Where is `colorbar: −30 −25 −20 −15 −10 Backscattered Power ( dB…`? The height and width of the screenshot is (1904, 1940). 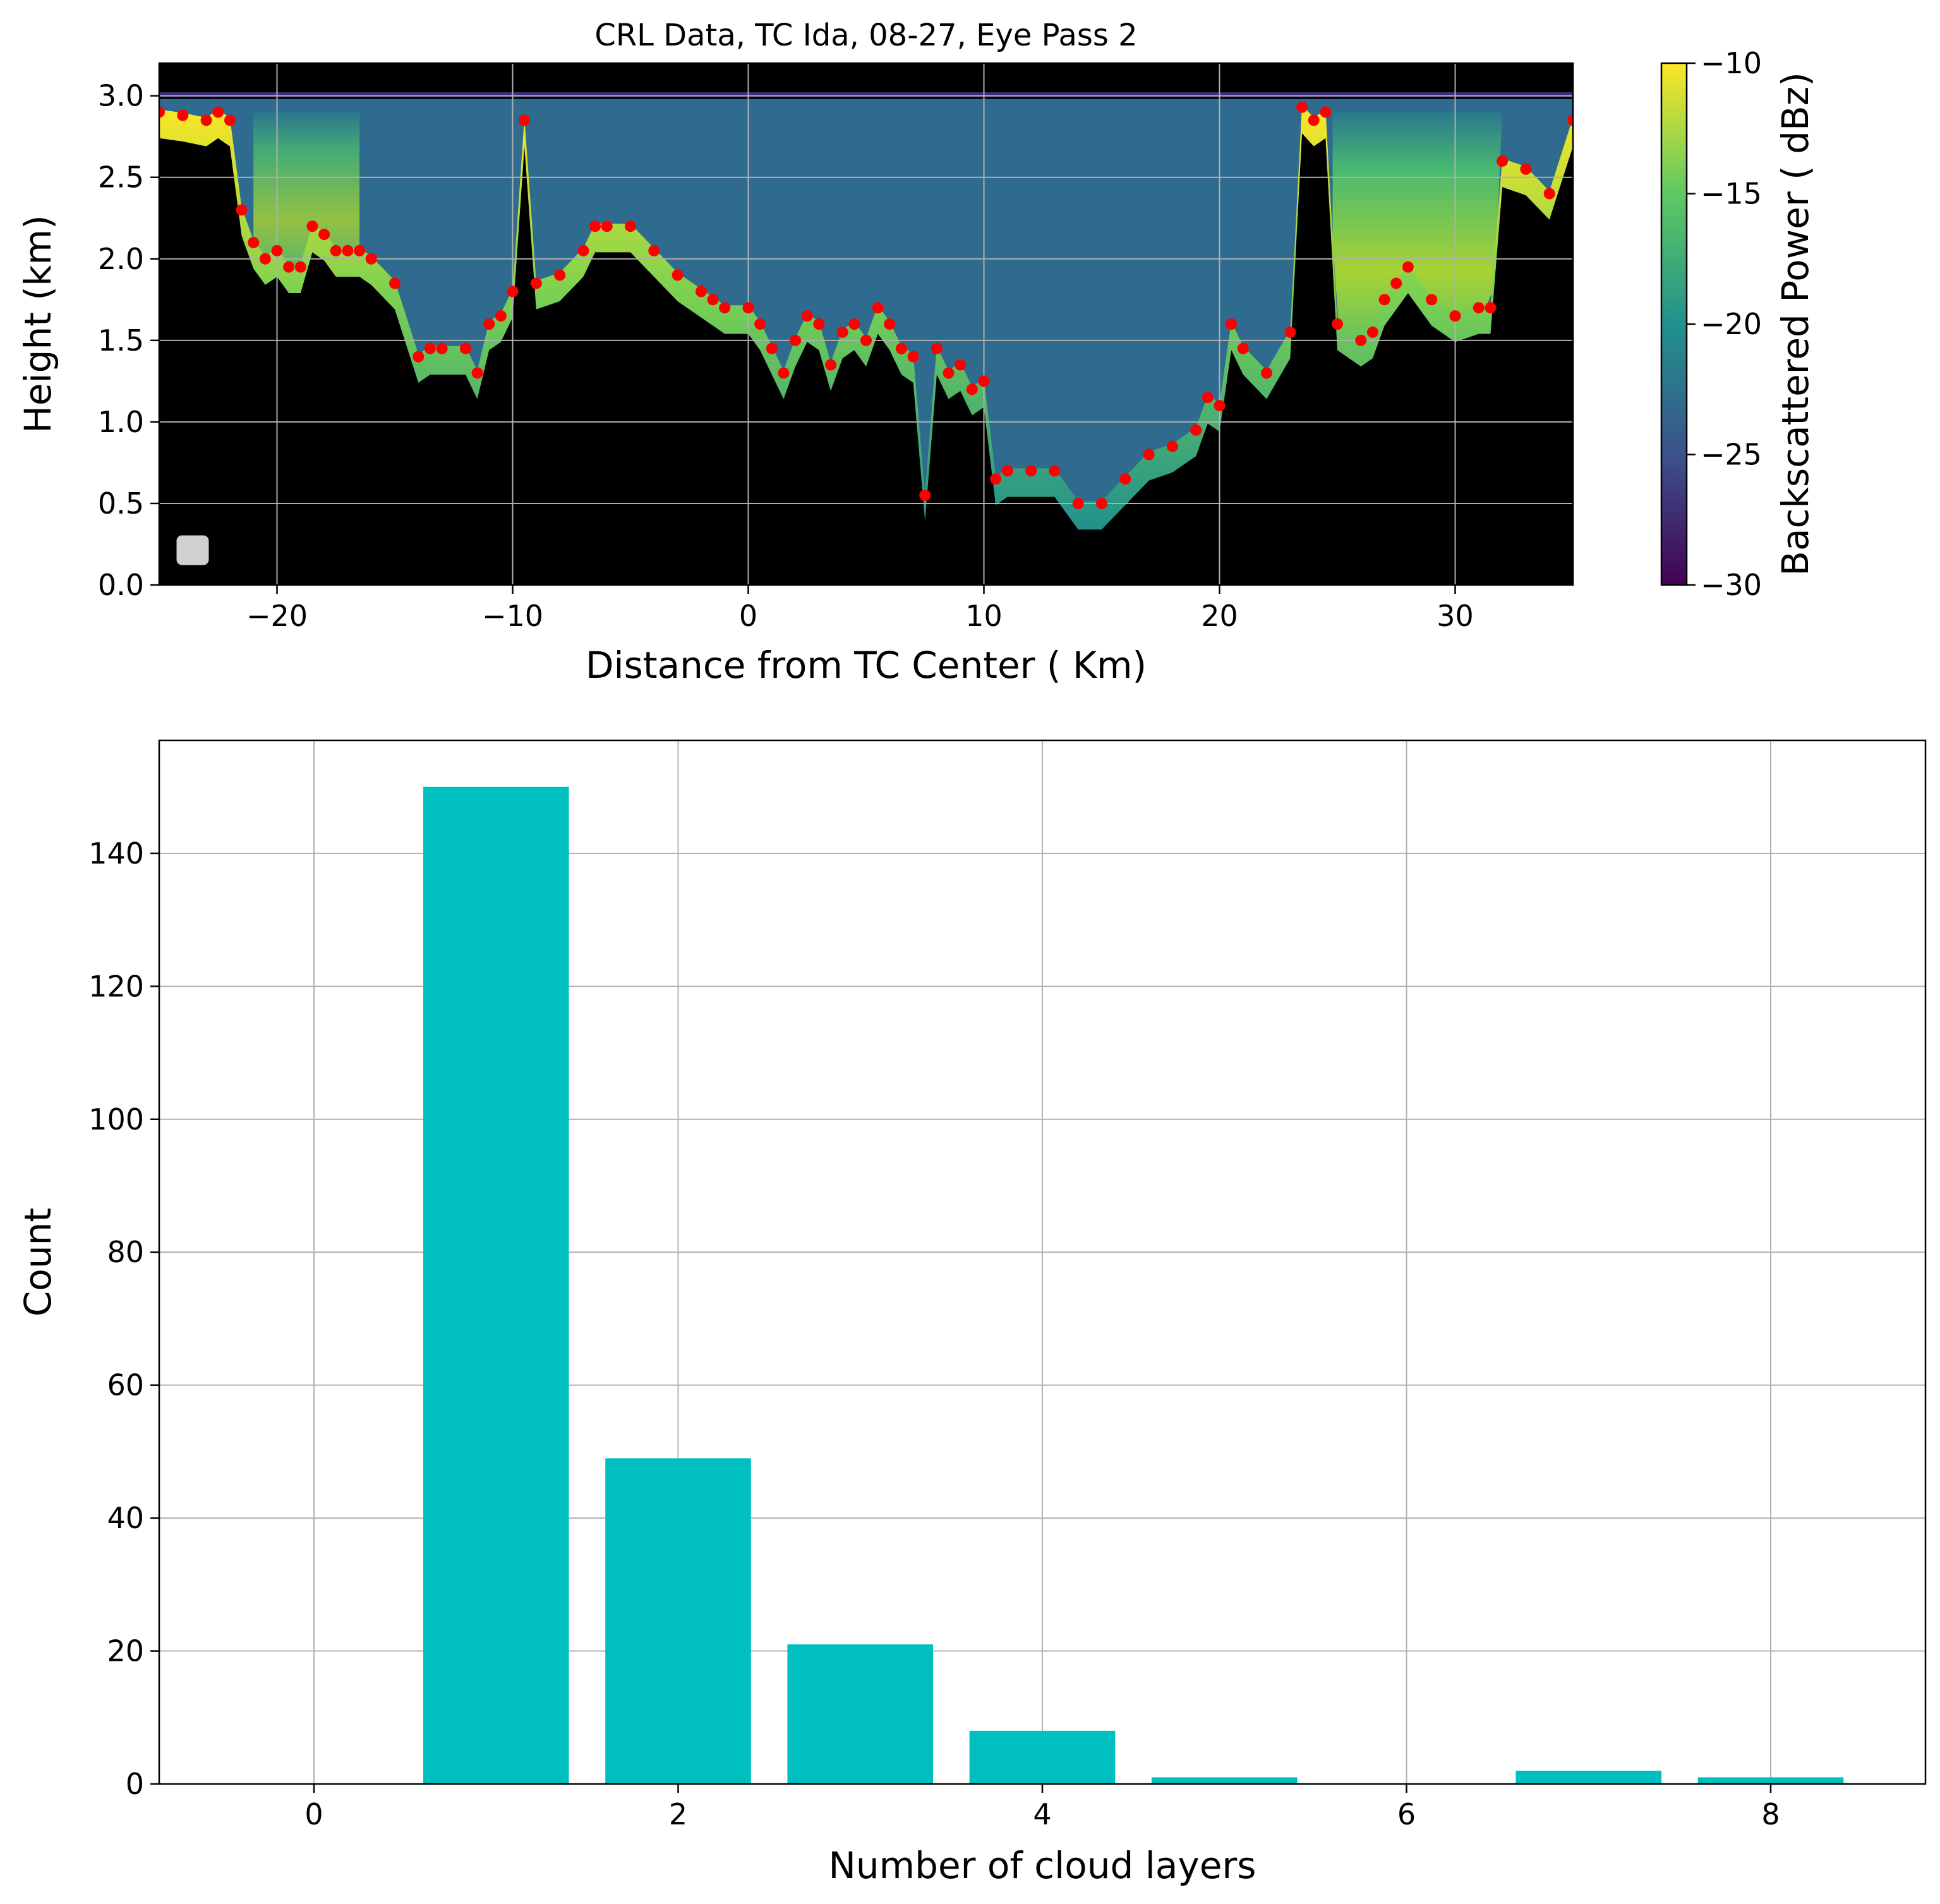 colorbar: −30 −25 −20 −15 −10 Backscattered Power ( dB… is located at coordinates (1738, 324).